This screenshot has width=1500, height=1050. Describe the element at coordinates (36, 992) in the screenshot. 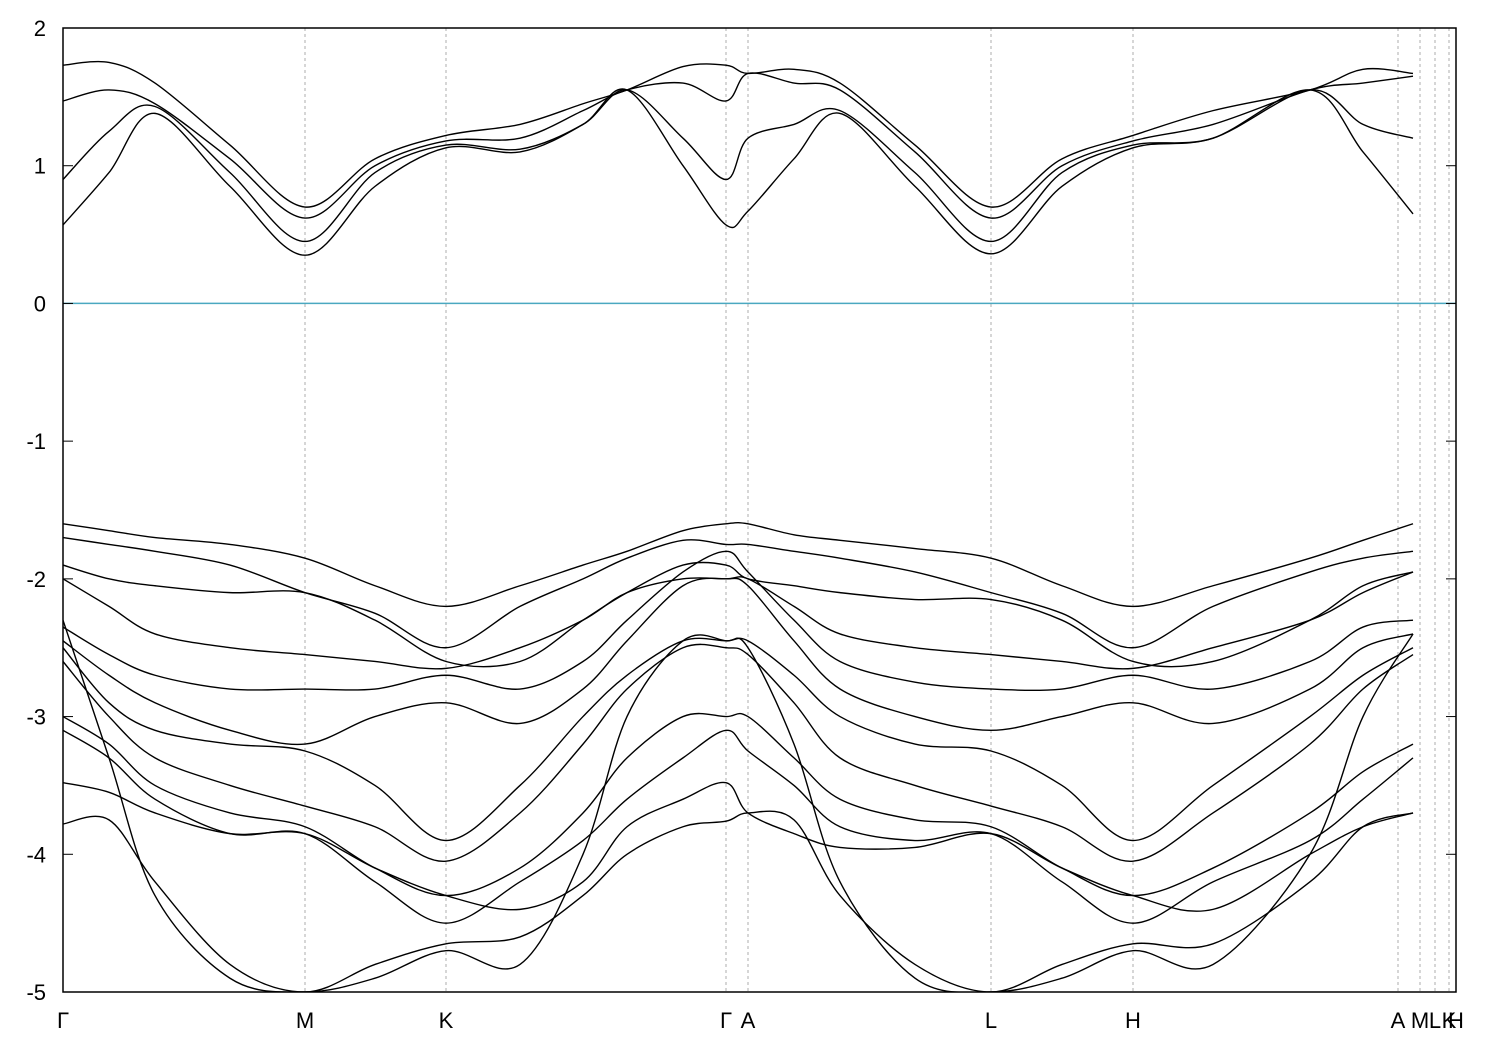

I see `y-tick-label: -5` at that location.